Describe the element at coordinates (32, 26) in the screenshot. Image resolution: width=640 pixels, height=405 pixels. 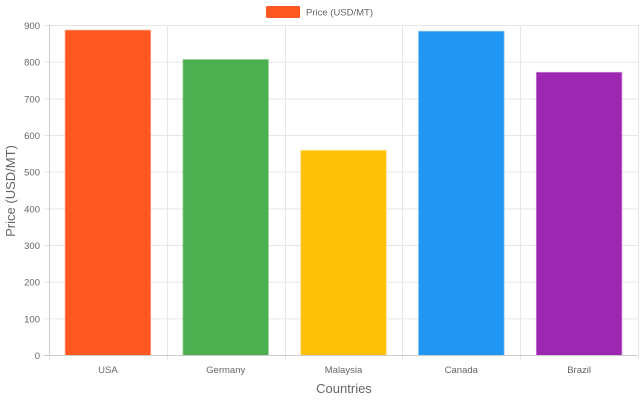
I see `y-tick-label: 900` at that location.